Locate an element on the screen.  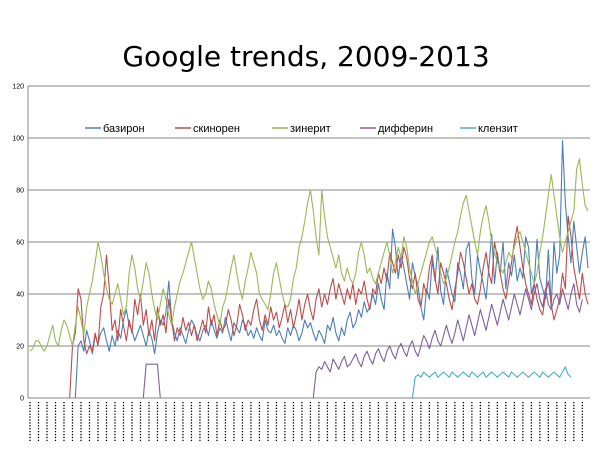
legend-label: базирон is located at coordinates (124, 129).